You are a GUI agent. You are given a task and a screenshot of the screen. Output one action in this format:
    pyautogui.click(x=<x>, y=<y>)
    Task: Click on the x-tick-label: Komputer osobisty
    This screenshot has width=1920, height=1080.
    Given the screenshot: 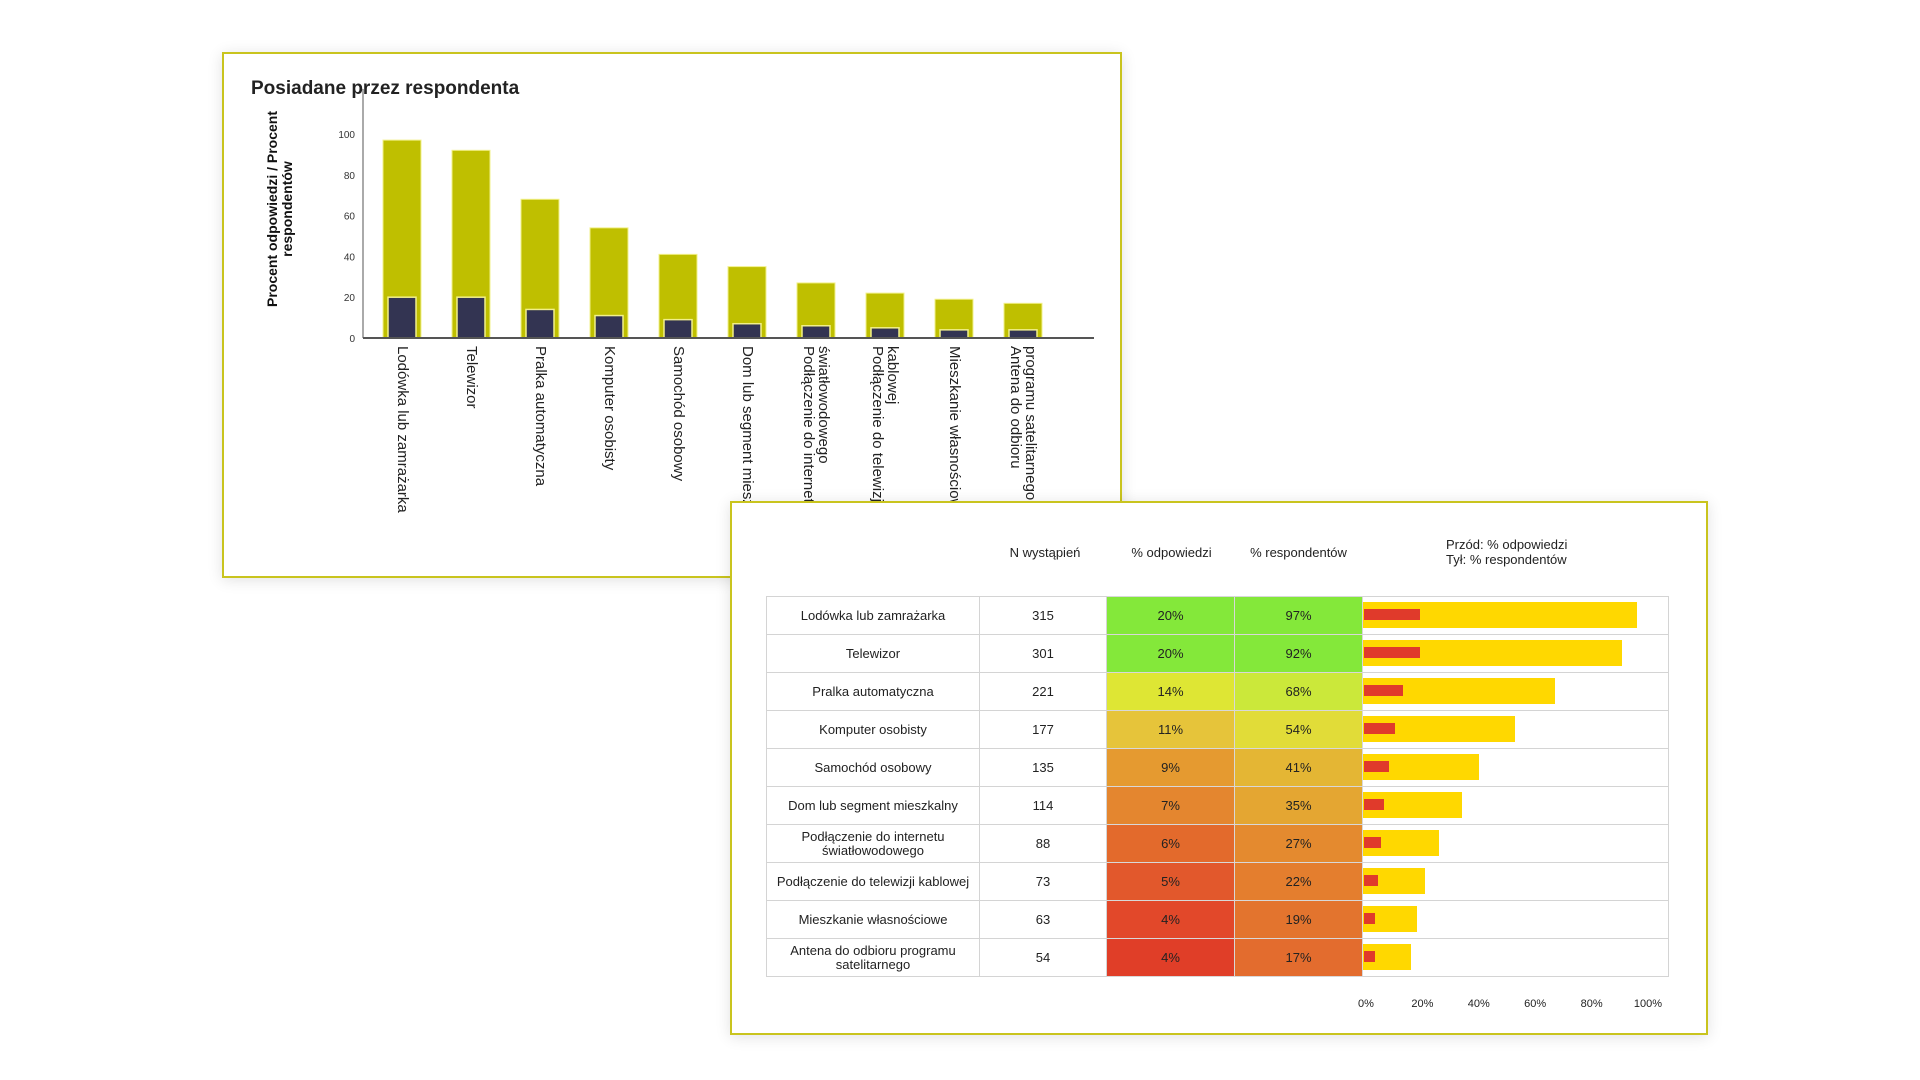 What is the action you would take?
    pyautogui.click(x=609, y=408)
    